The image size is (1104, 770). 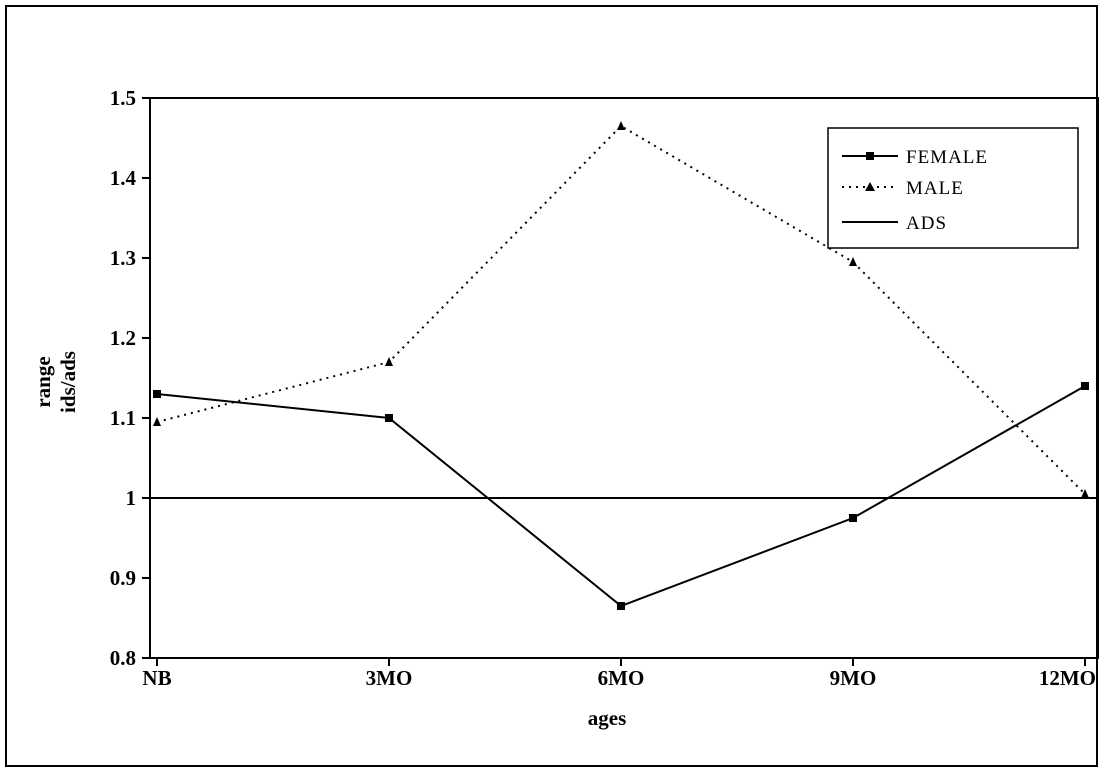 I want to click on x-tick-label: 6MO, so click(x=621, y=678).